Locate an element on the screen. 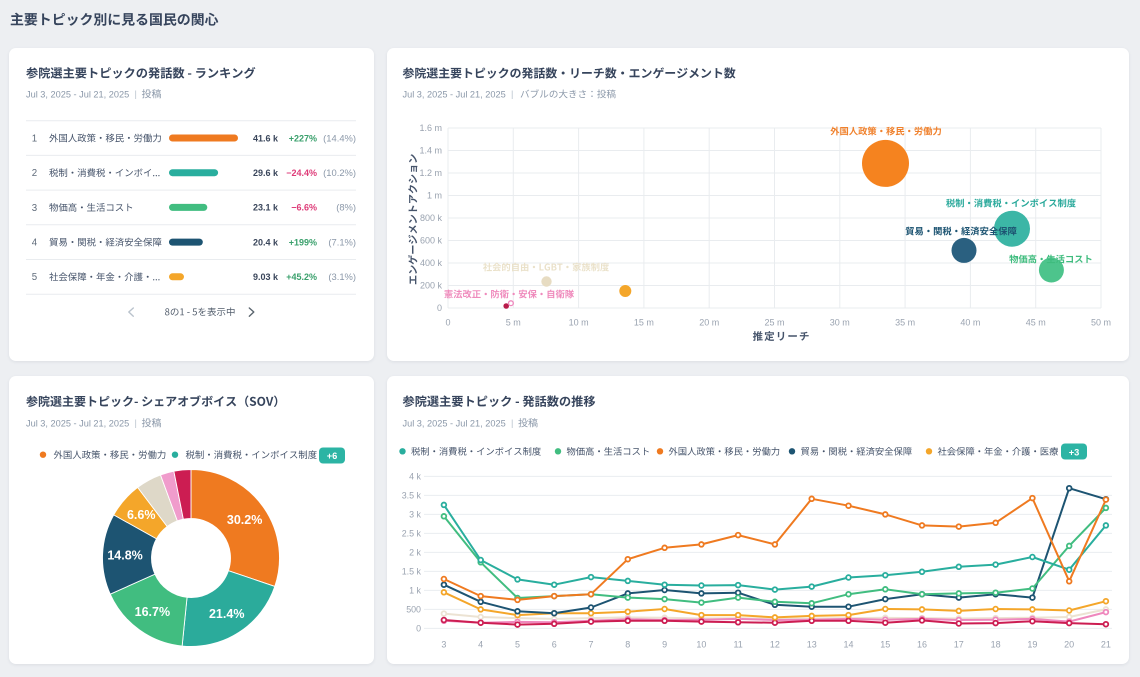  svg-text: +199% is located at coordinates (303, 242).